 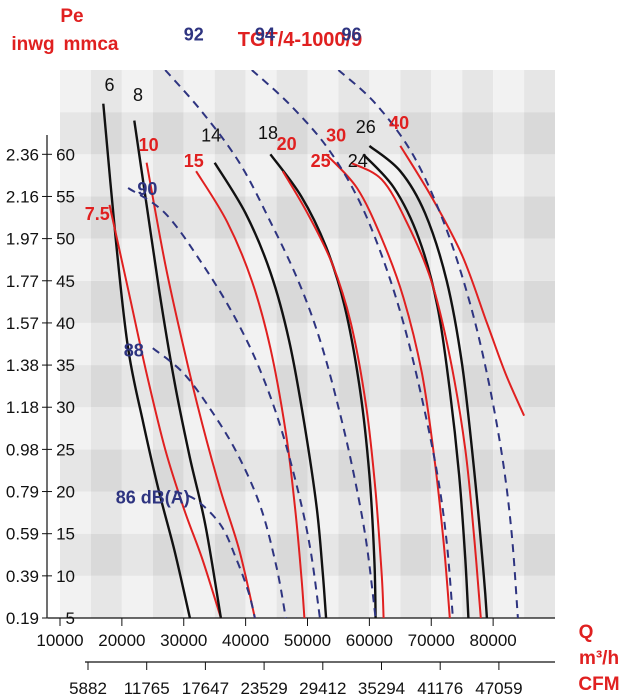 What do you see at coordinates (194, 34) in the screenshot?
I see `curve-label-92: 92` at bounding box center [194, 34].